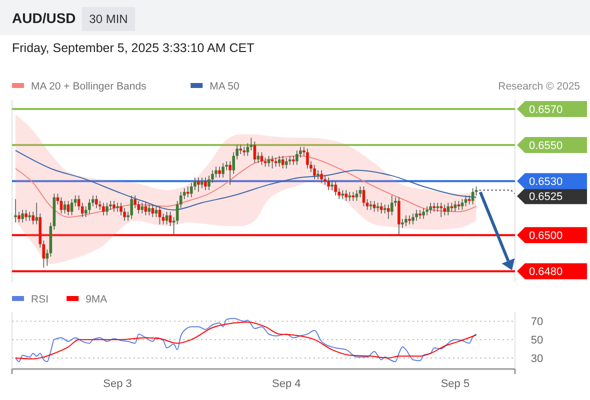 The width and height of the screenshot is (590, 400). What do you see at coordinates (546, 146) in the screenshot?
I see `ref-line-label: 0.6550` at bounding box center [546, 146].